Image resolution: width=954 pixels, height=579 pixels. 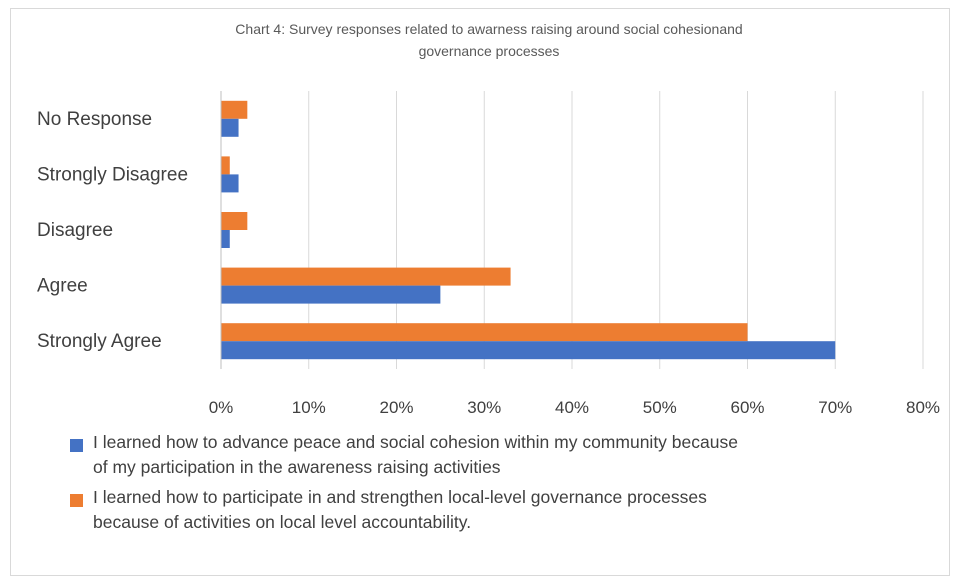 I want to click on x-tick-label: 60%, so click(x=747, y=407).